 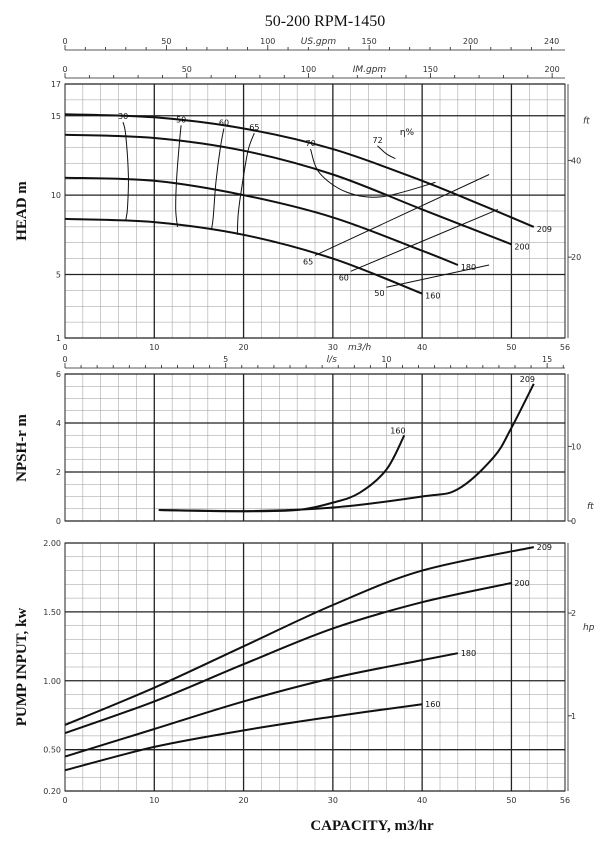 I want to click on y-tick-label: 5, so click(x=58, y=275).